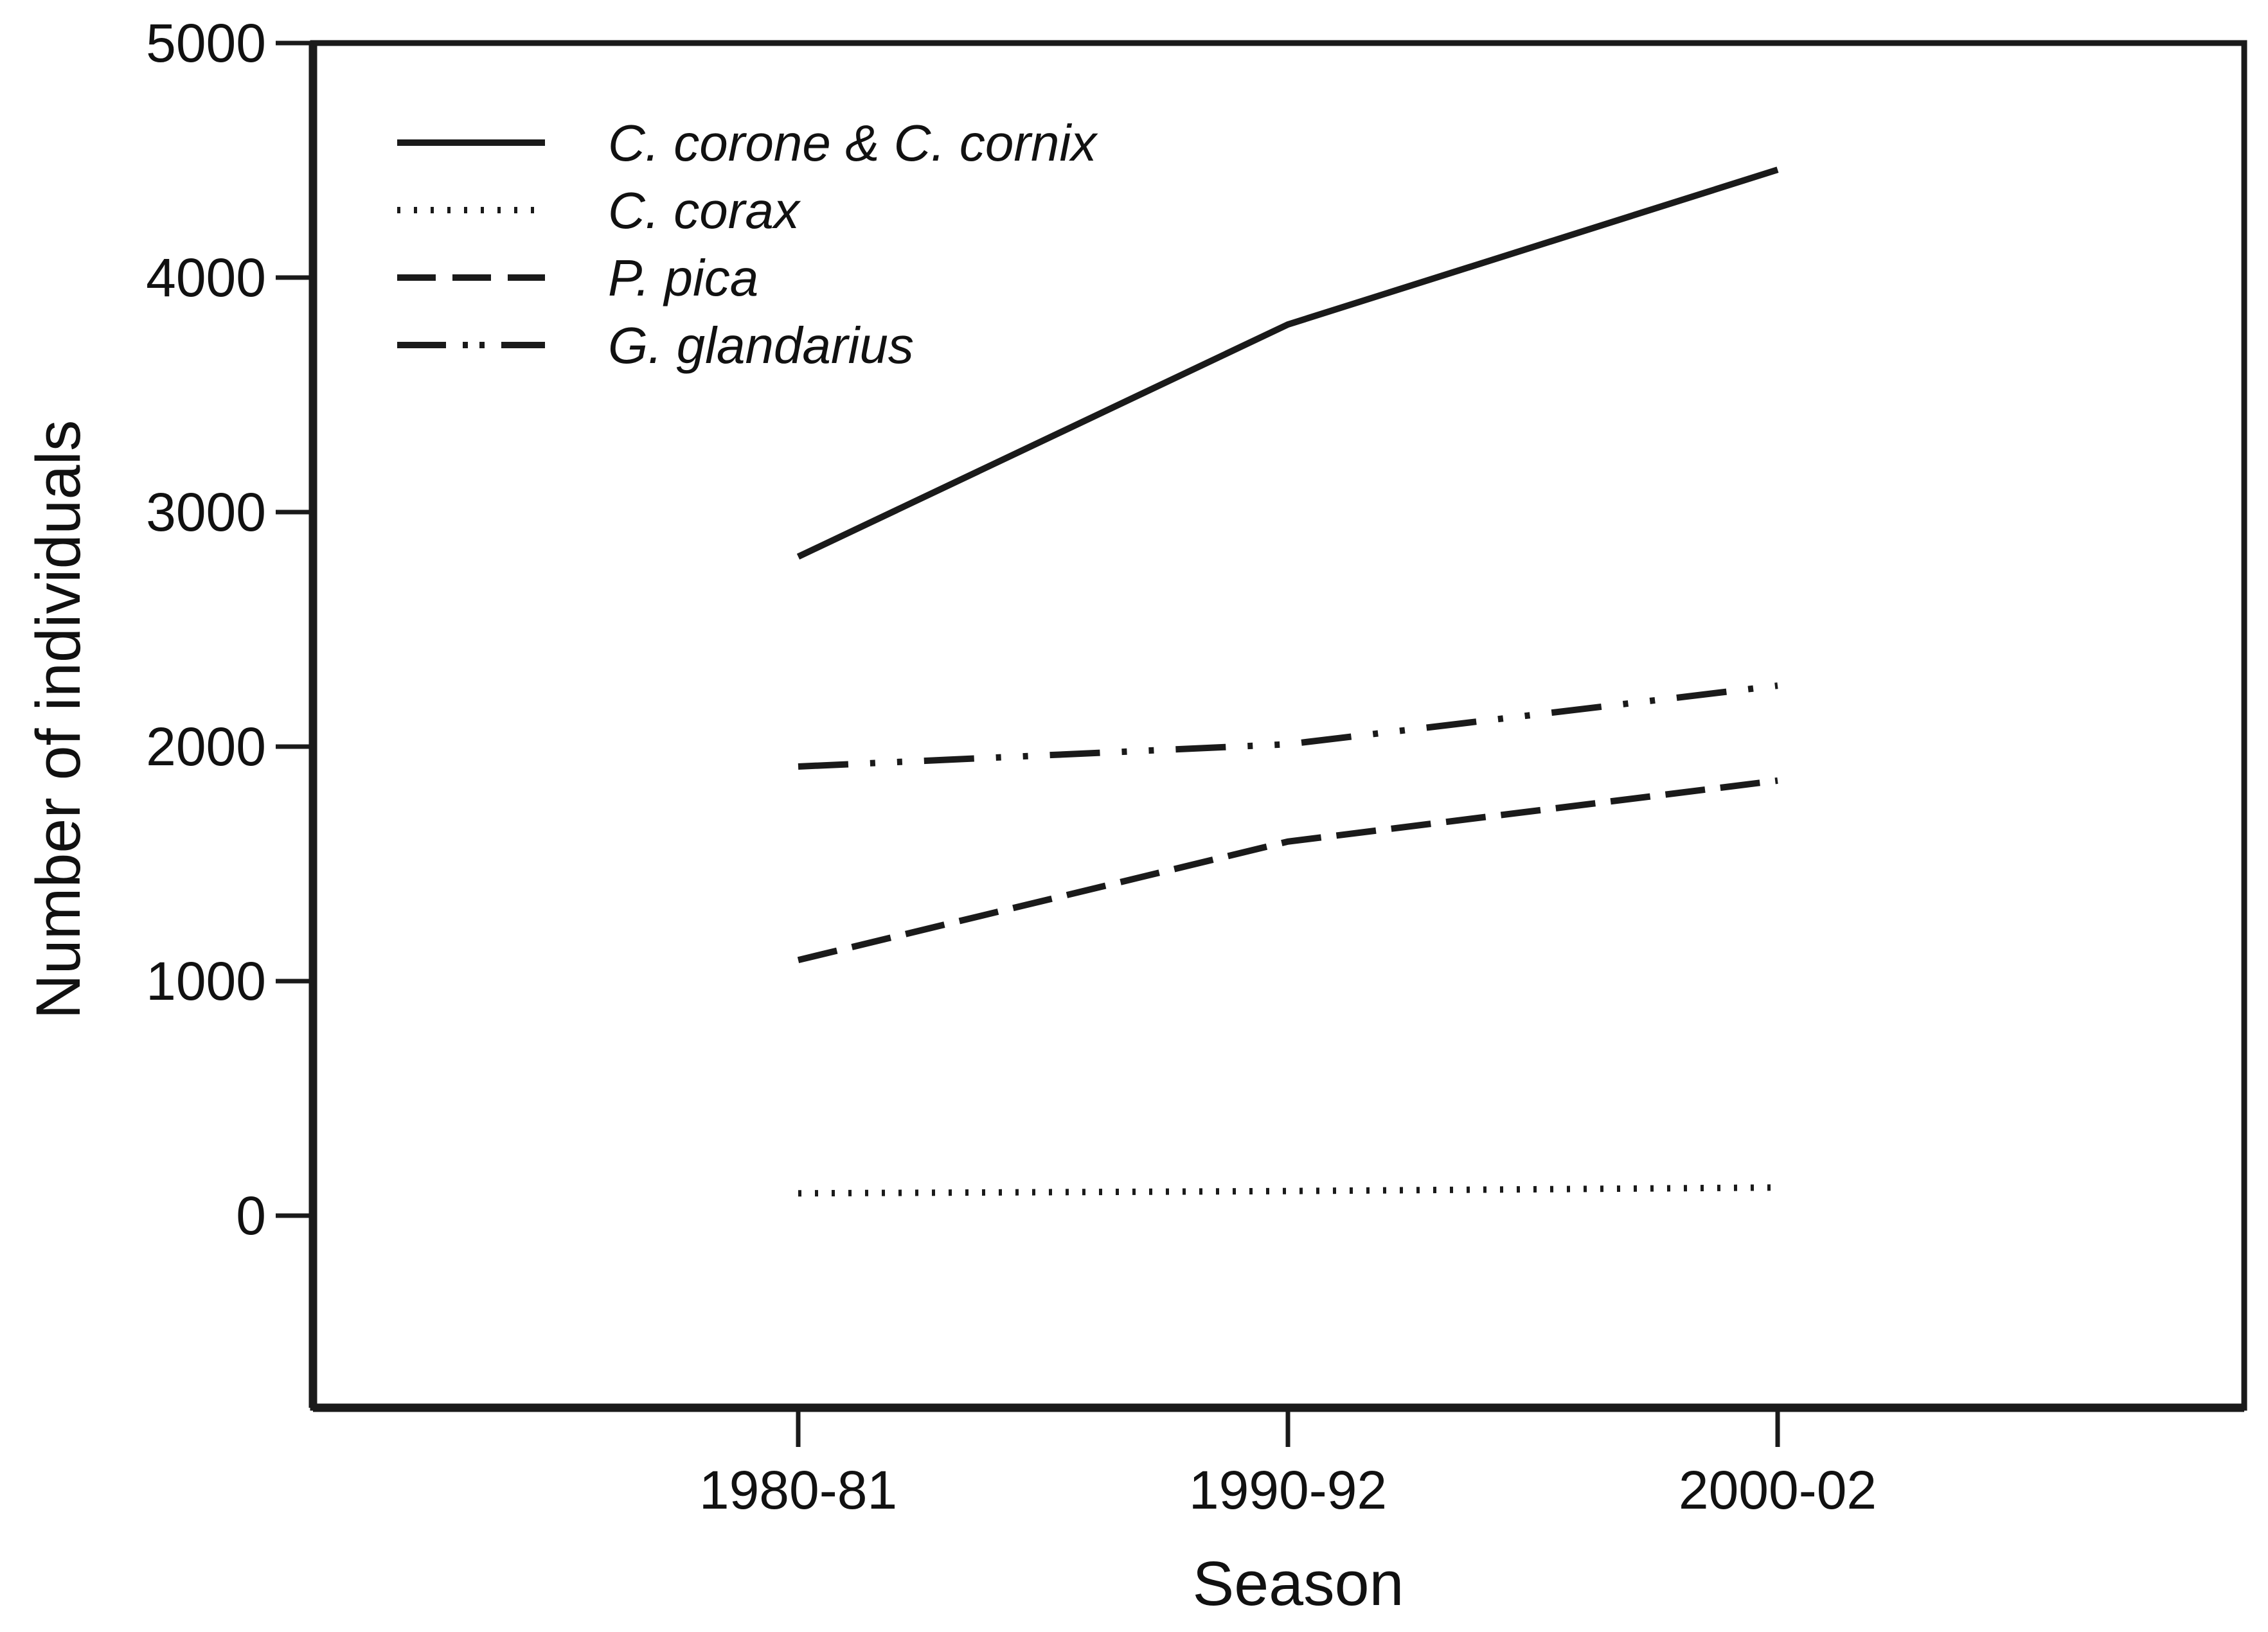 The height and width of the screenshot is (1632, 2268). I want to click on legend-item: G. glandarius, so click(655, 345).